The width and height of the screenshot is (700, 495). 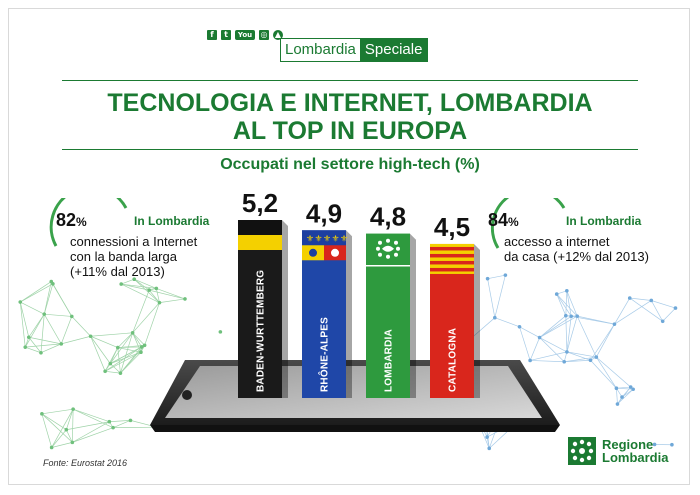 What do you see at coordinates (172, 221) in the screenshot?
I see `left-stat-label: In Lombardia` at bounding box center [172, 221].